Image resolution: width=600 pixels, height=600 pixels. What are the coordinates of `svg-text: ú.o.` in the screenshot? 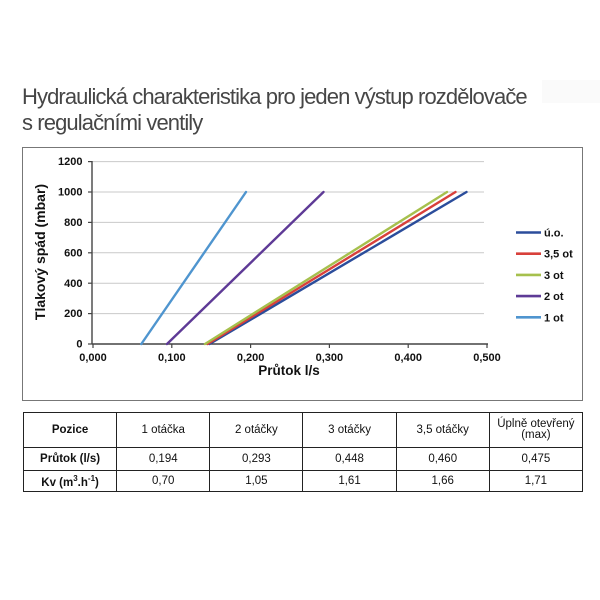 It's located at (554, 233).